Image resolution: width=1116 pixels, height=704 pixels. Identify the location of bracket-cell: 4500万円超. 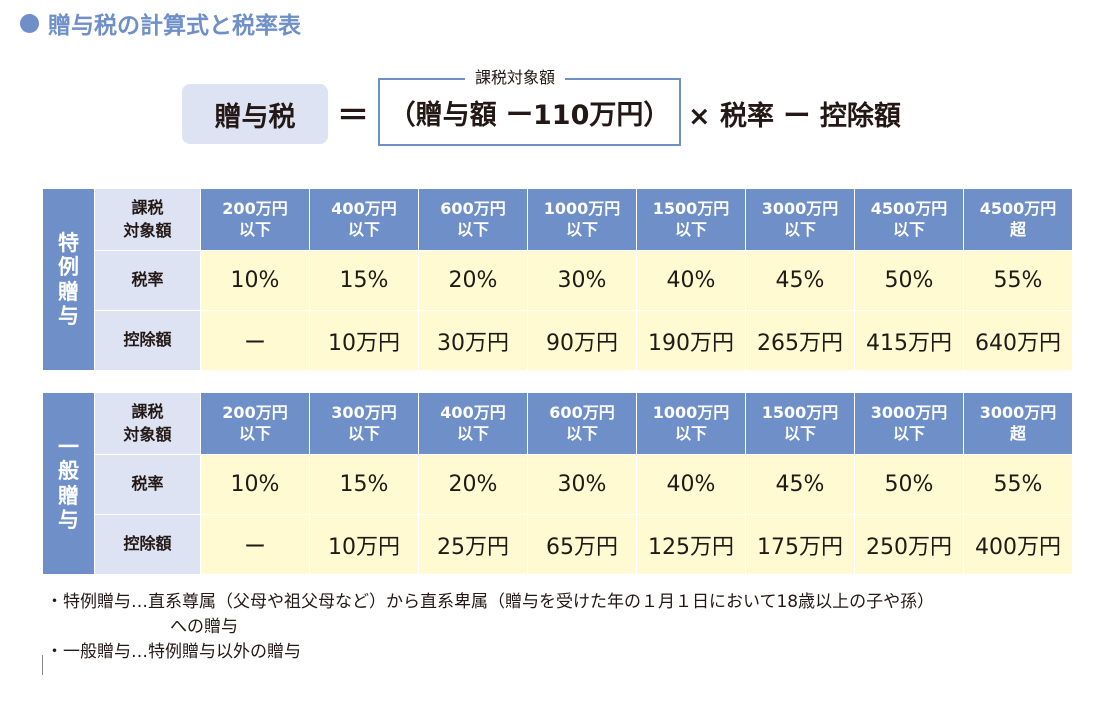
(1018, 219).